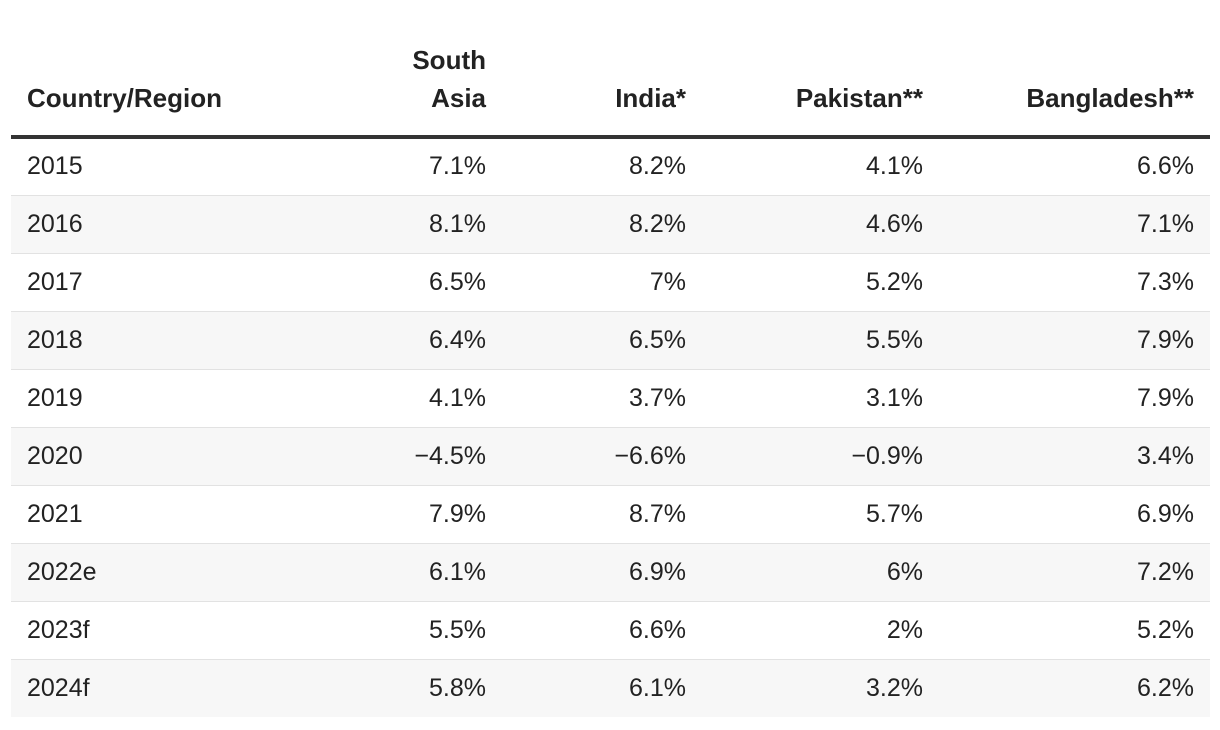 Image resolution: width=1220 pixels, height=730 pixels. I want to click on cell-pakistan: 6%, so click(804, 572).